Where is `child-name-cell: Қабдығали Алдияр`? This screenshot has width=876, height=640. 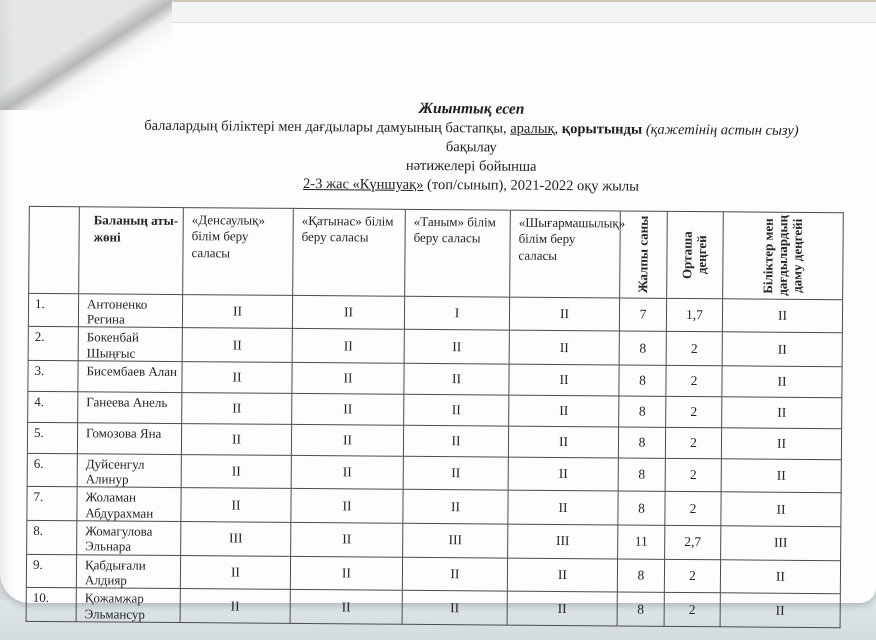
child-name-cell: Қабдығали Алдияр is located at coordinates (128, 572).